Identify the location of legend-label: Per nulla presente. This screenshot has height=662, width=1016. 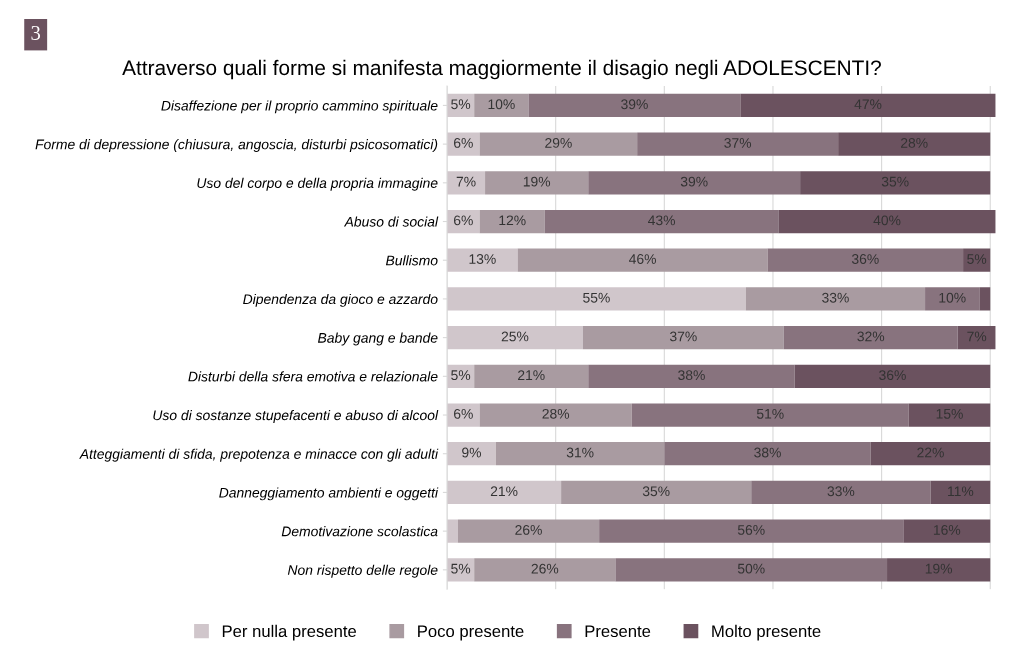
(289, 632).